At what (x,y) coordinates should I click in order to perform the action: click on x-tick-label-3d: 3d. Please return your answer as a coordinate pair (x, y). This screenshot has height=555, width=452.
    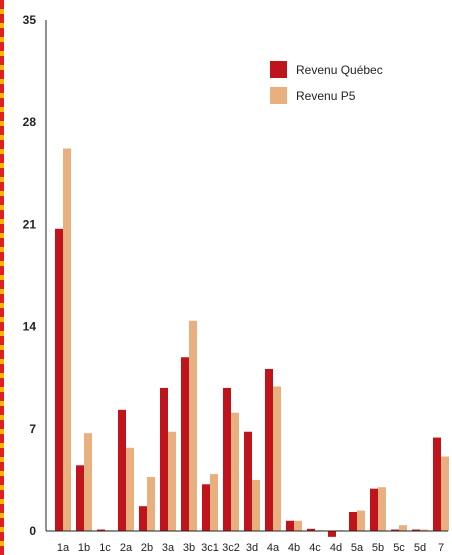
    Looking at the image, I should click on (252, 548).